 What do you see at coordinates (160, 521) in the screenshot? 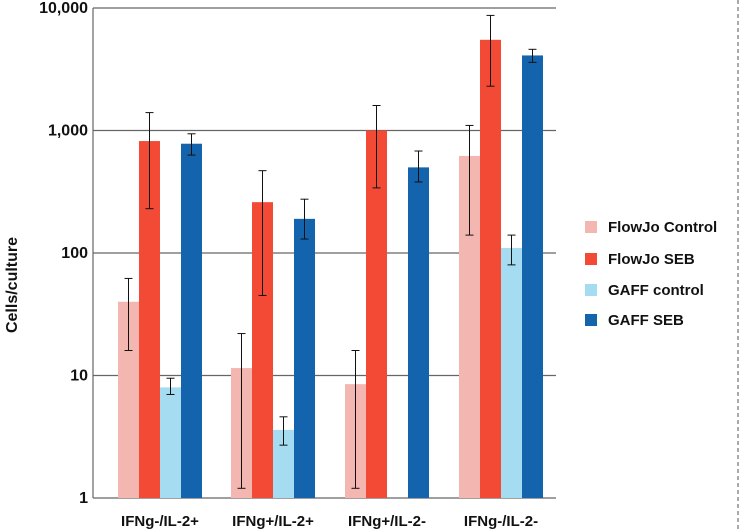
I see `x-category-label: IFNg-/IL-2+` at bounding box center [160, 521].